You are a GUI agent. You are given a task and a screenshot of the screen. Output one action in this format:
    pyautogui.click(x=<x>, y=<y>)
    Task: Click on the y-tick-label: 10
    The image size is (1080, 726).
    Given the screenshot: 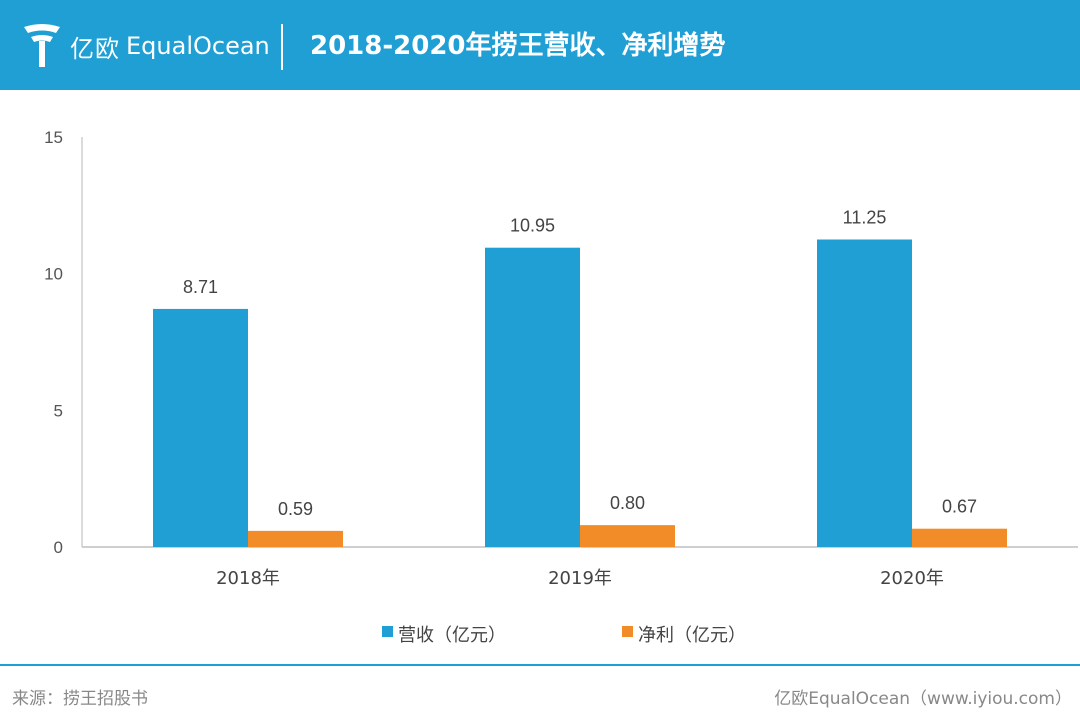 What is the action you would take?
    pyautogui.click(x=53, y=274)
    